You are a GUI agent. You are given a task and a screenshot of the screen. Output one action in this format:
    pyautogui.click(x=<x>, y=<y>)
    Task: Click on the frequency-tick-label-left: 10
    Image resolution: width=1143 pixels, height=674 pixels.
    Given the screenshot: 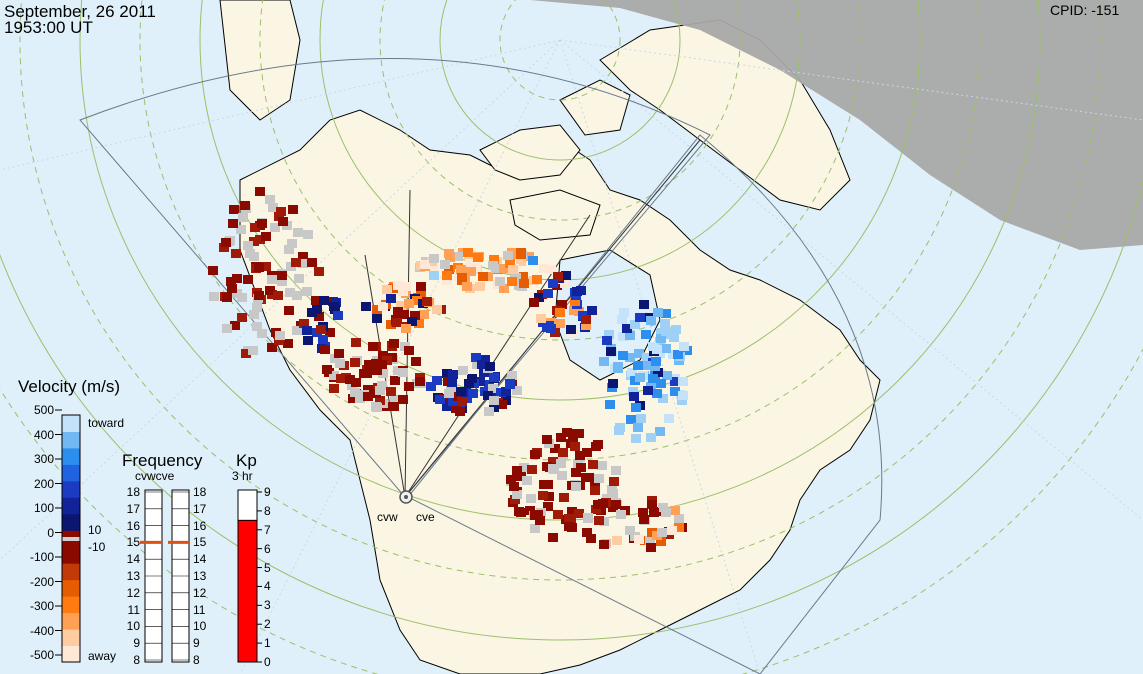 What is the action you would take?
    pyautogui.click(x=133, y=626)
    